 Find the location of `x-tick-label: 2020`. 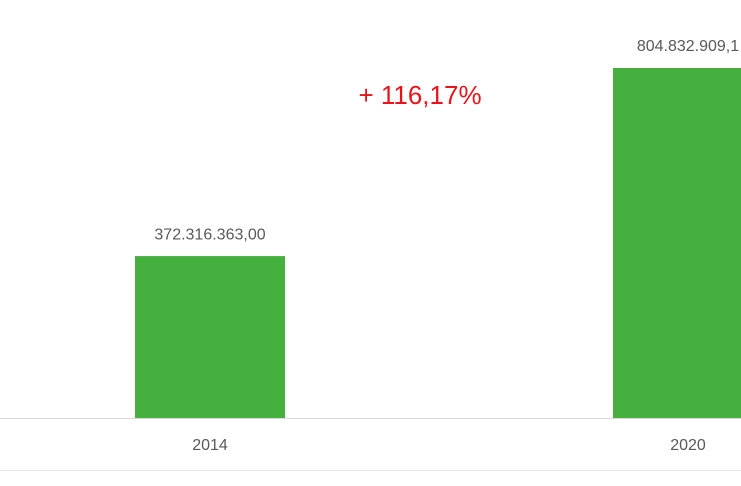

x-tick-label: 2020 is located at coordinates (688, 445).